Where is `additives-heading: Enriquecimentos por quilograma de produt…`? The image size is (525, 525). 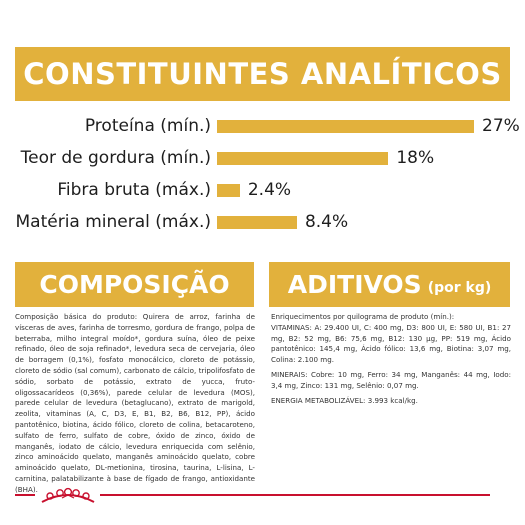 additives-heading: Enriquecimentos por quilograma de produt… is located at coordinates (363, 316).